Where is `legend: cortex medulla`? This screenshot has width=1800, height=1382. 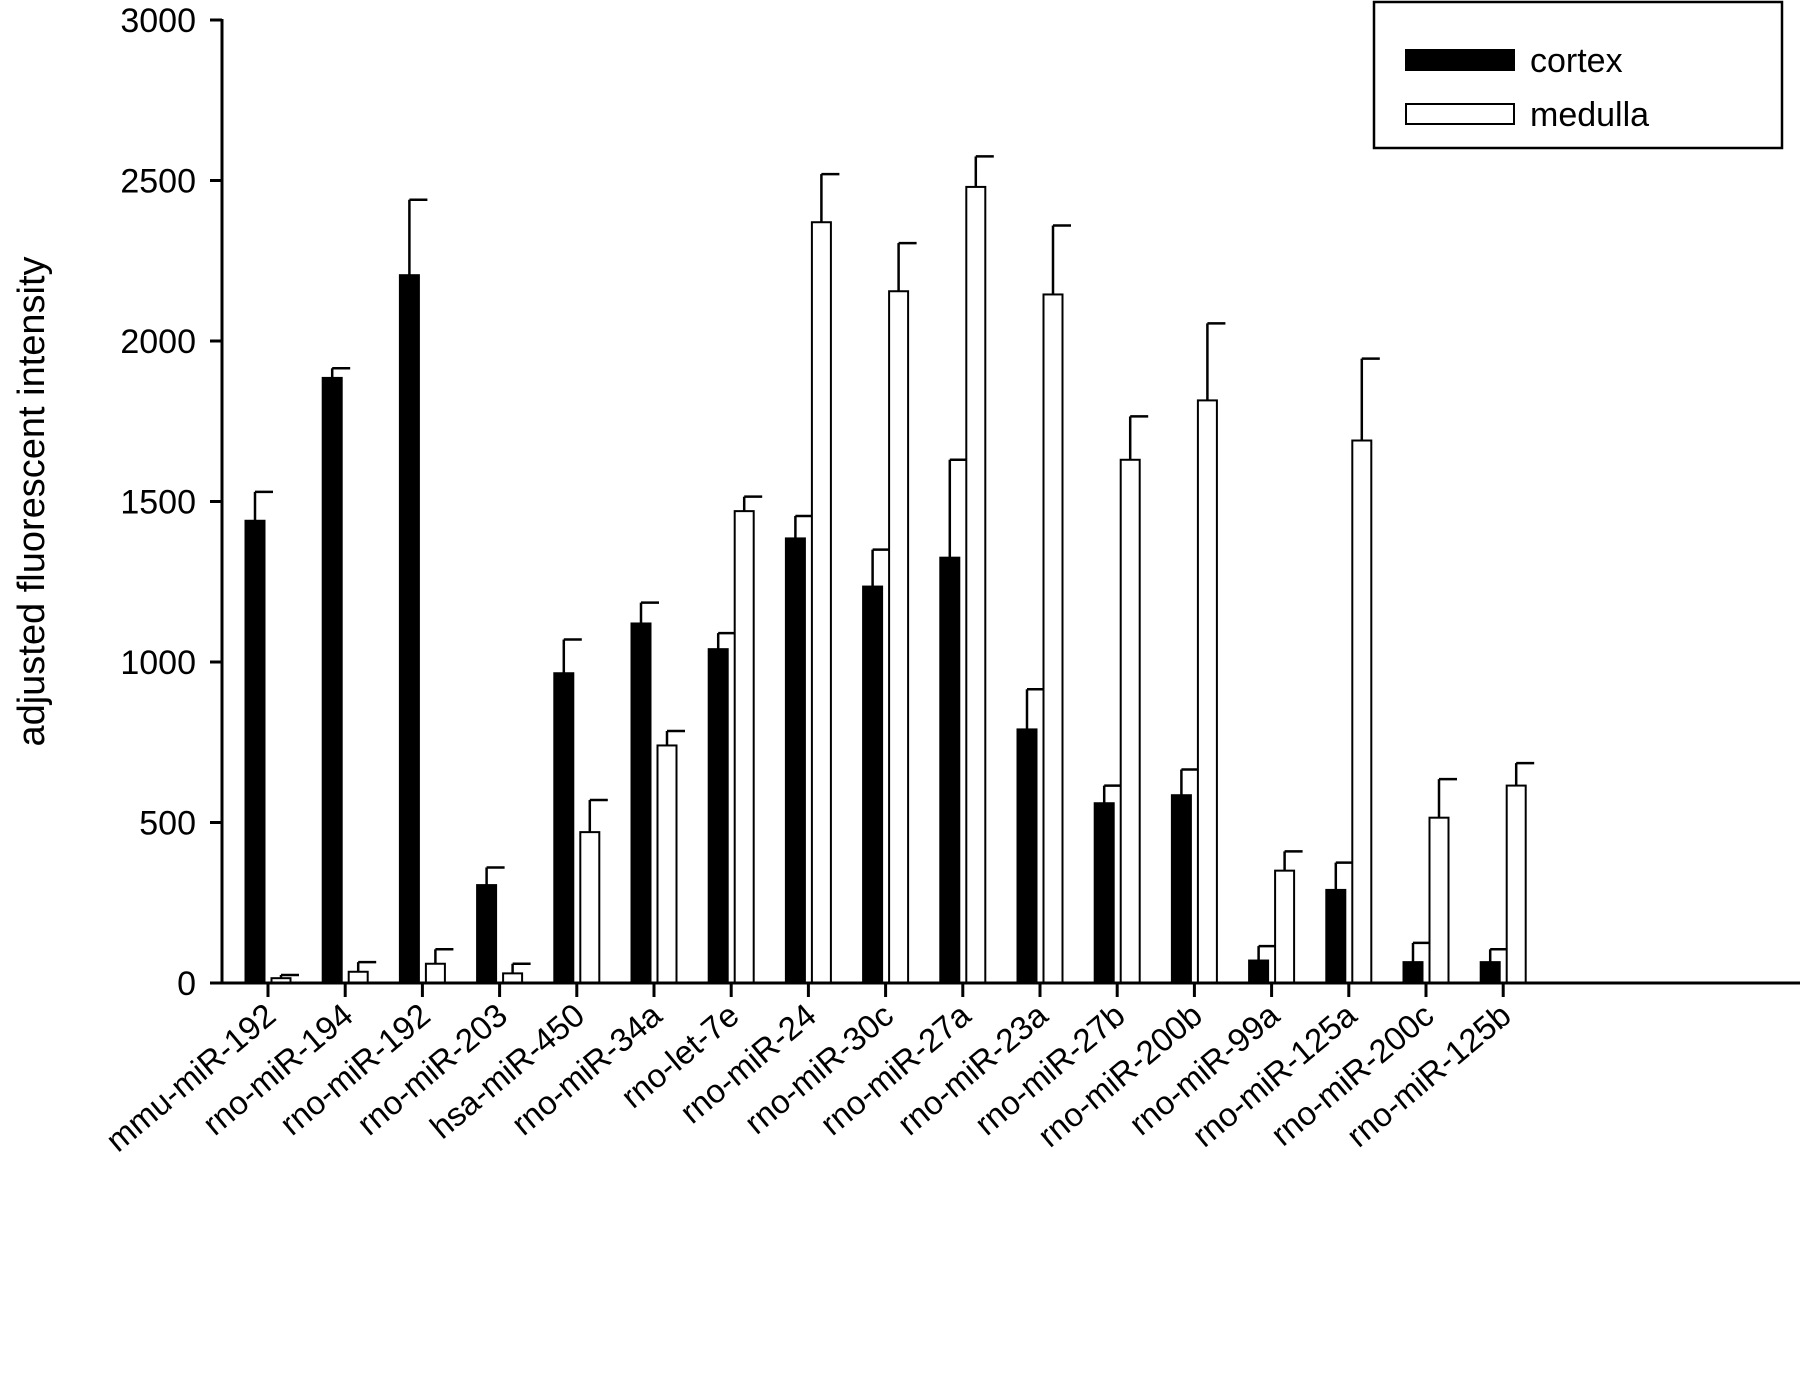
legend: cortex medulla is located at coordinates (1578, 75).